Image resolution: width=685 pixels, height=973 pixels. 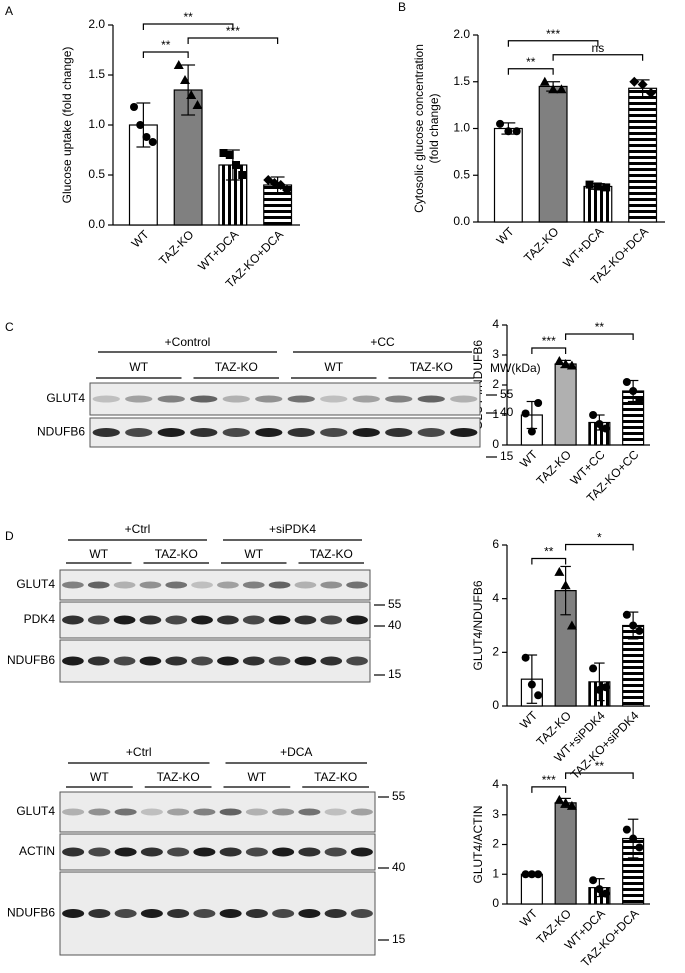 I want to click on y-axis-label: GLUT4/NDUFB6, so click(x=478, y=625).